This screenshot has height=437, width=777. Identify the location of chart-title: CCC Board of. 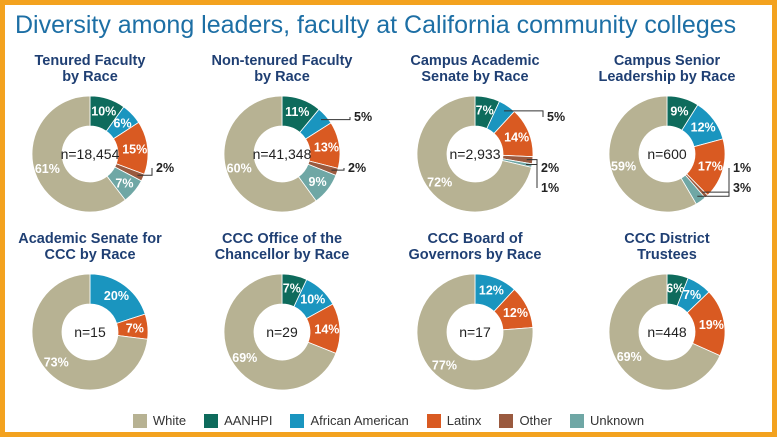
(474, 239).